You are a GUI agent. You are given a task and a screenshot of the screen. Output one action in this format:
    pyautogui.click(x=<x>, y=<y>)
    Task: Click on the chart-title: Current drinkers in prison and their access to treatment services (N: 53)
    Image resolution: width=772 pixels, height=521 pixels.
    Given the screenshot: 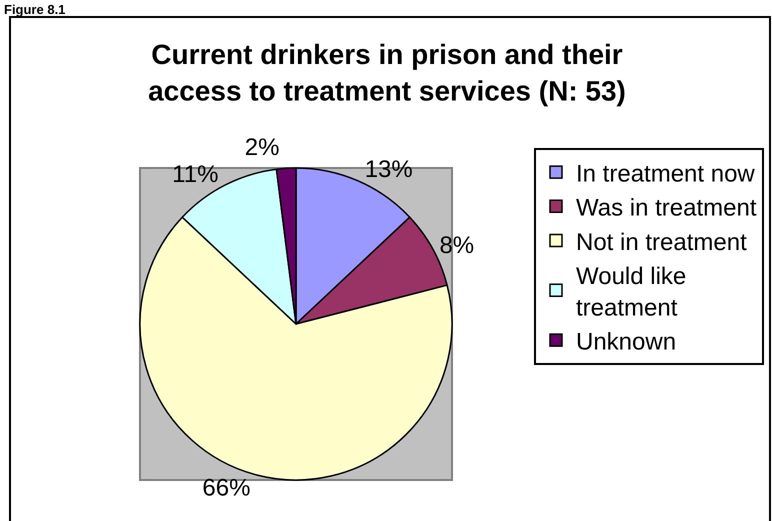 What is the action you would take?
    pyautogui.click(x=387, y=72)
    